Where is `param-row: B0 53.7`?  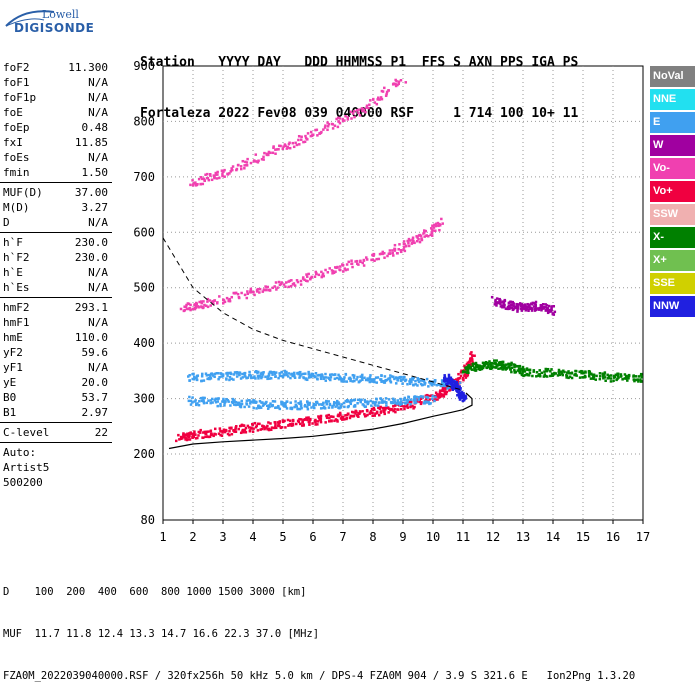 param-row: B0 53.7 is located at coordinates (56, 397).